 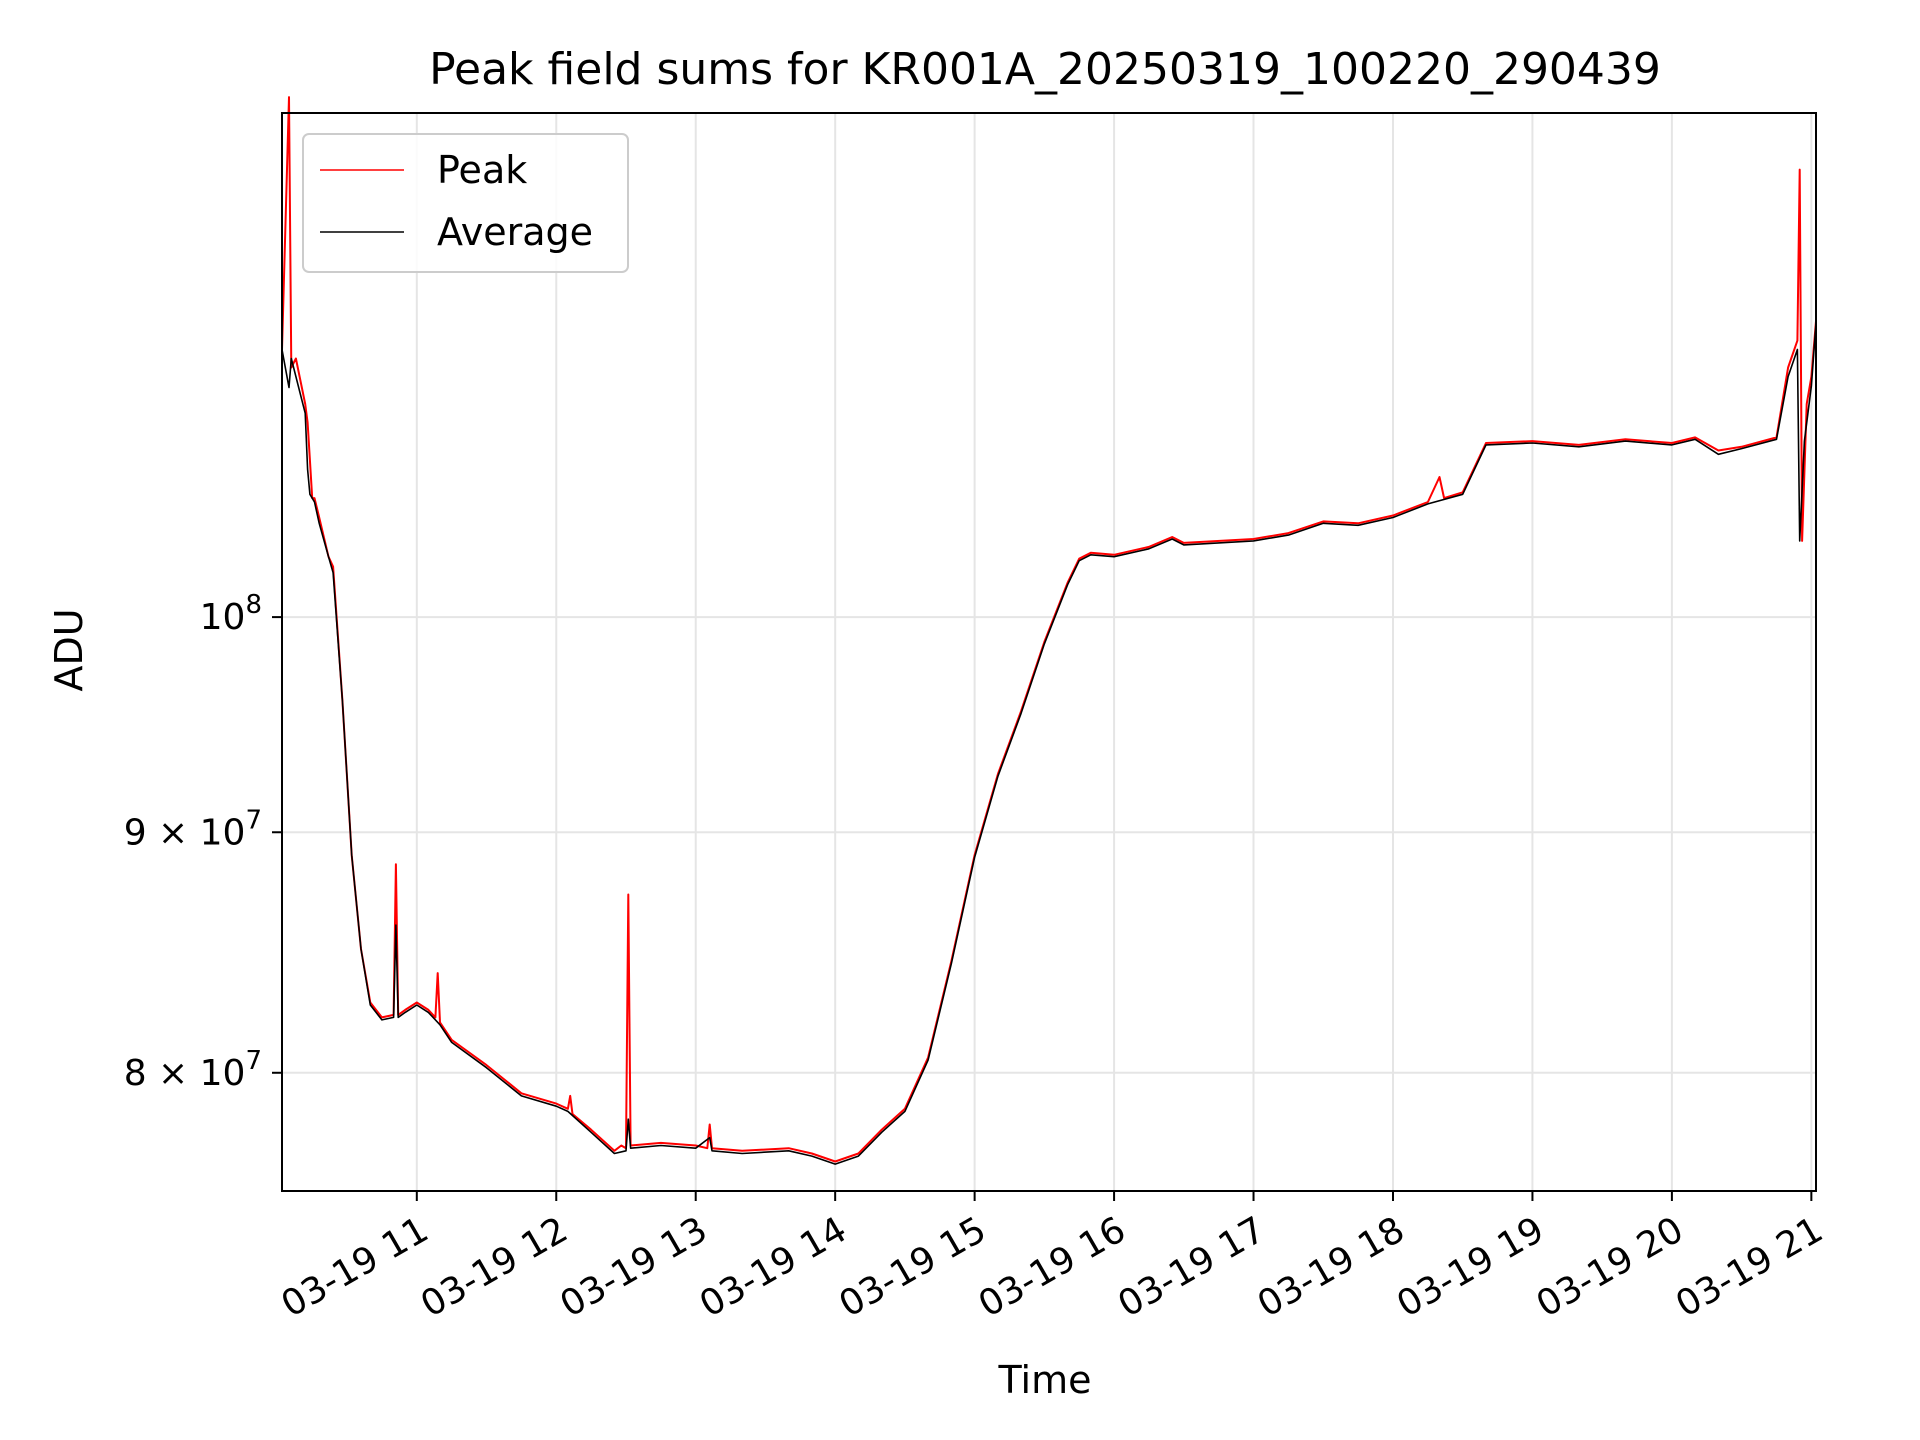 I want to click on y-axis: 8 × 107 9 × 107 108, so click(x=203, y=842).